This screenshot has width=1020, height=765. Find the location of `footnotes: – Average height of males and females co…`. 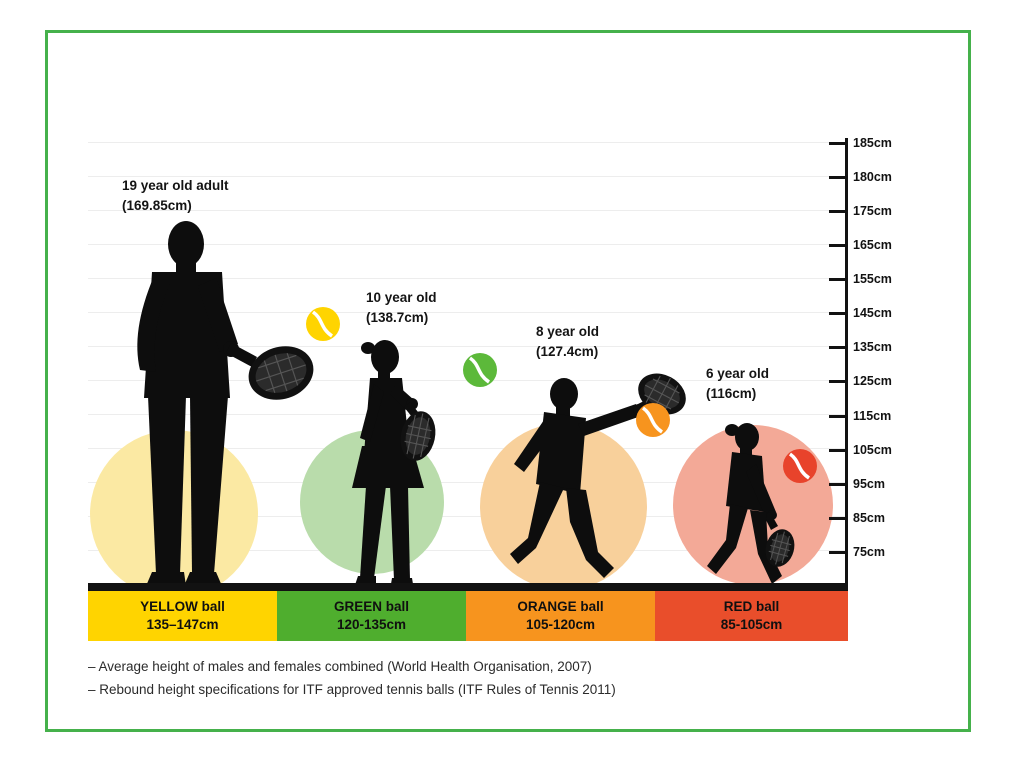

footnotes: – Average height of males and females co… is located at coordinates (352, 679).